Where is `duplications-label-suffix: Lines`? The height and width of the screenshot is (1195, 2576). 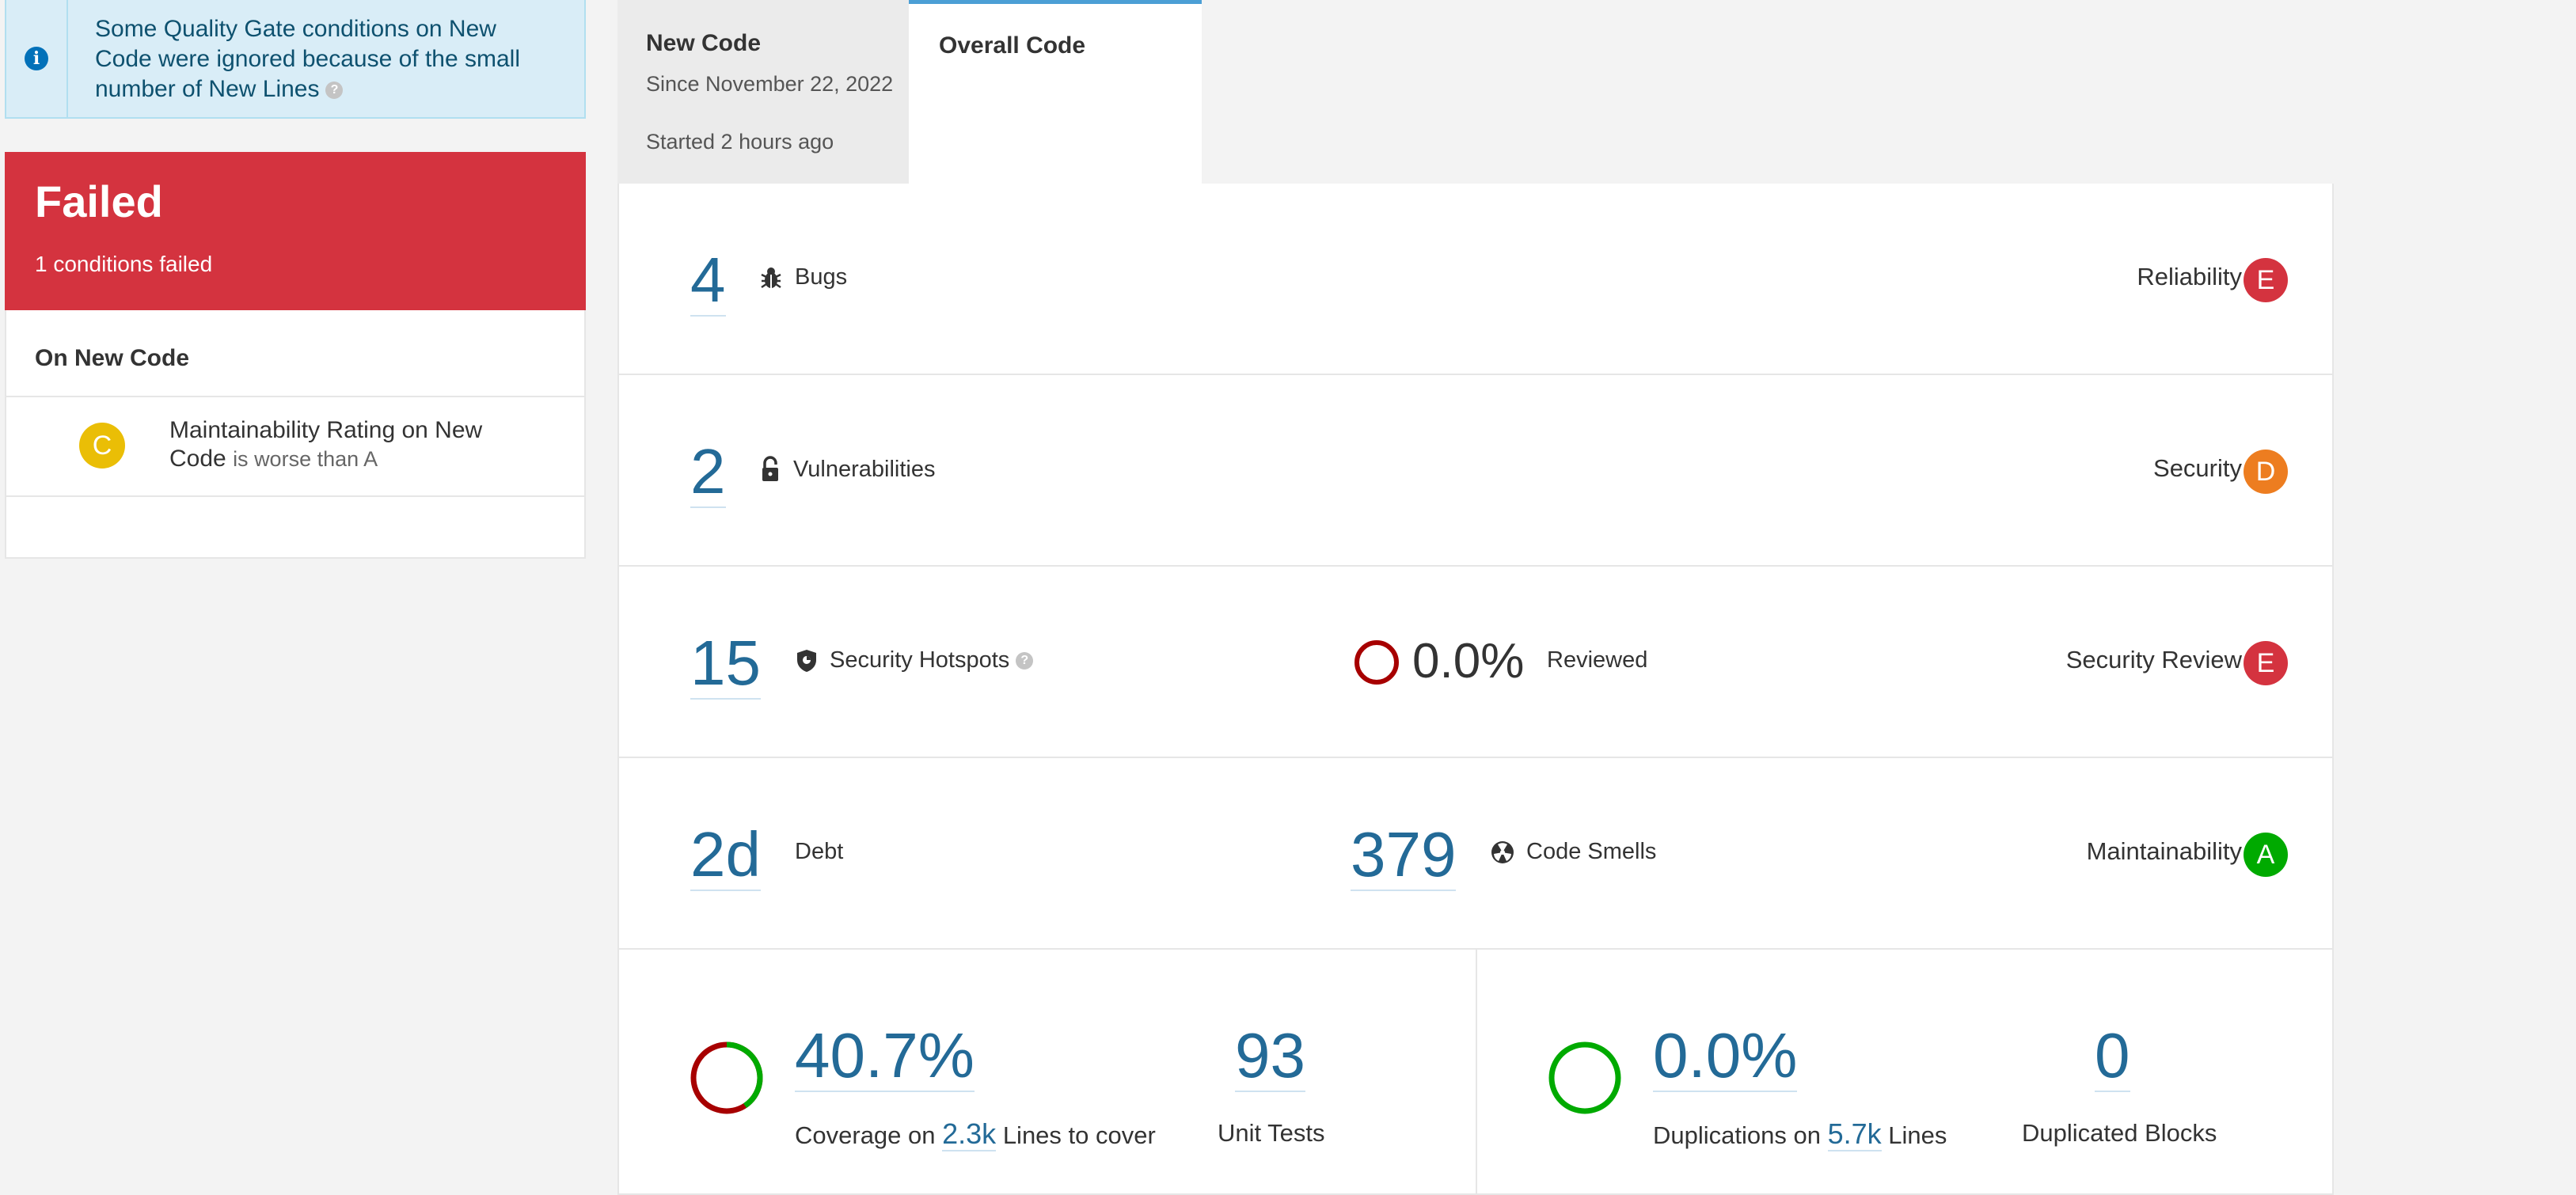
duplications-label-suffix: Lines is located at coordinates (1917, 1135).